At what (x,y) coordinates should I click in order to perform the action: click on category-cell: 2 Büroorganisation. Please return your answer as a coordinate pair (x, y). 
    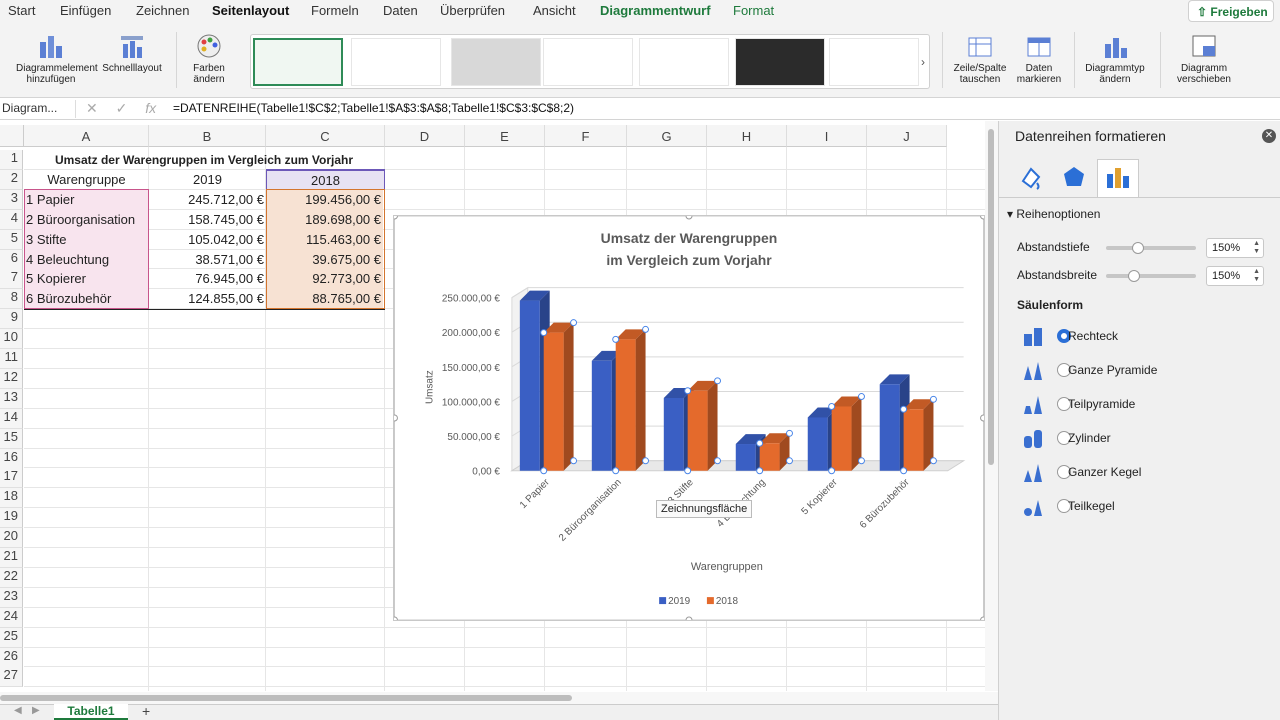
    Looking at the image, I should click on (86, 219).